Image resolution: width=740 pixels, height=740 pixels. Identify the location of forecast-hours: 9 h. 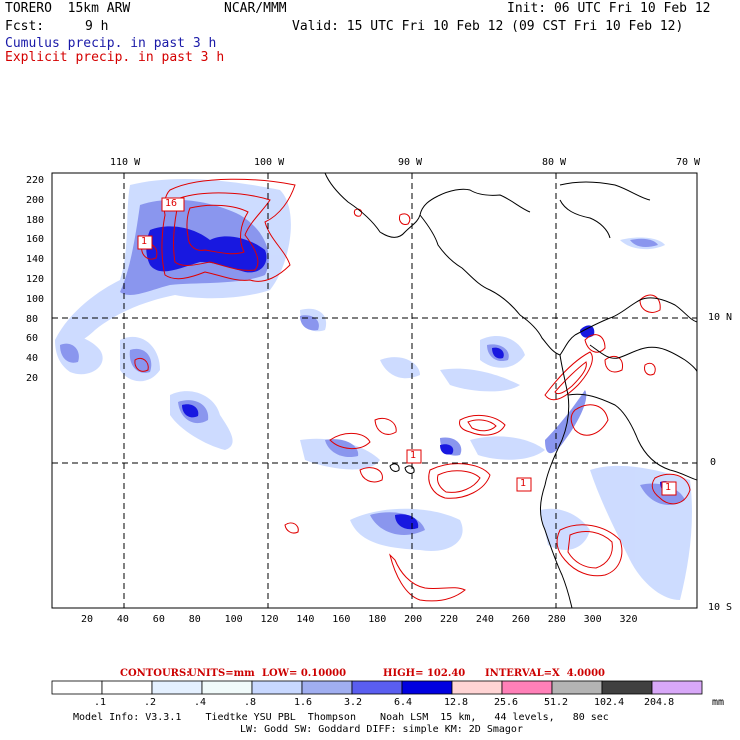
(97, 26).